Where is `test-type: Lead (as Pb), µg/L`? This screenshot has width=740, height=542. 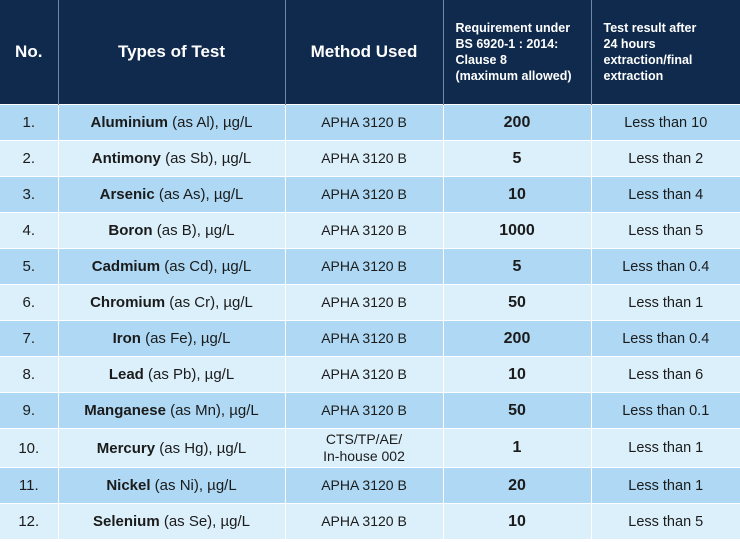
test-type: Lead (as Pb), µg/L is located at coordinates (172, 374).